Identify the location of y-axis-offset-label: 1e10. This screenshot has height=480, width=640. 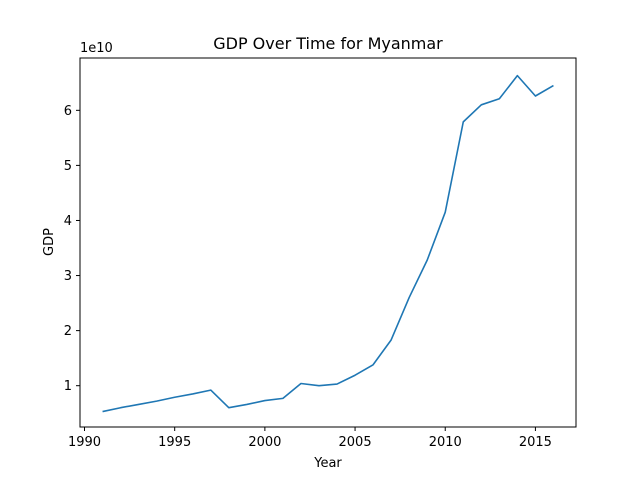
(96, 48).